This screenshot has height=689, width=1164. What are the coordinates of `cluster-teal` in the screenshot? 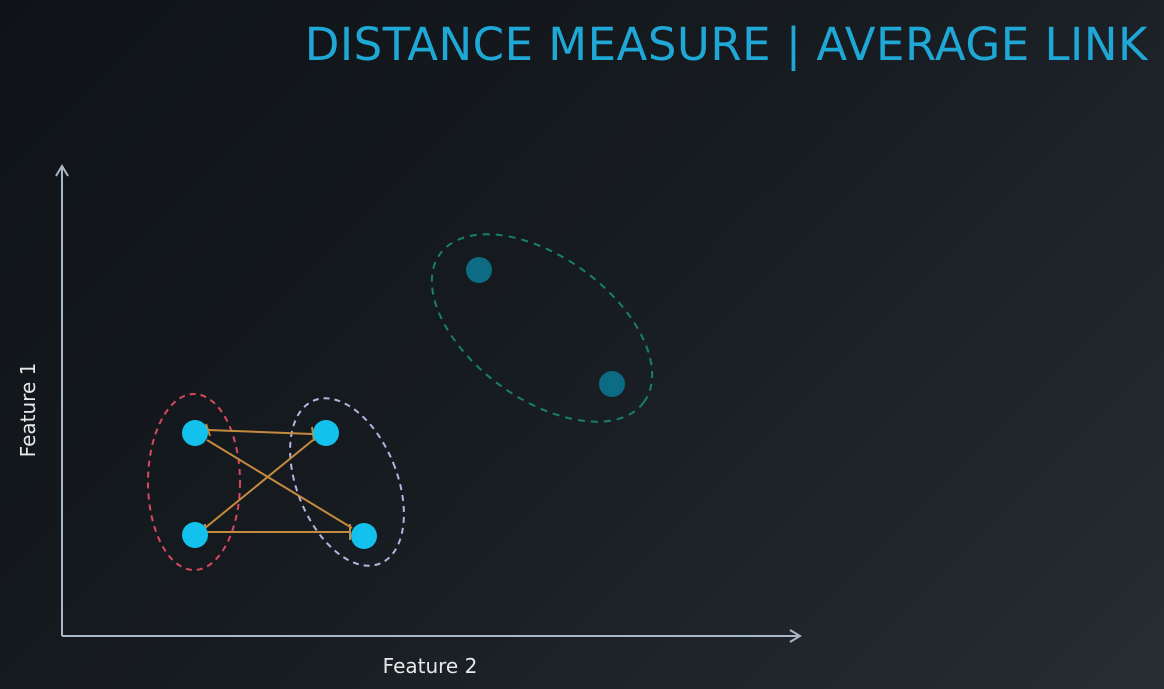 It's located at (542, 328).